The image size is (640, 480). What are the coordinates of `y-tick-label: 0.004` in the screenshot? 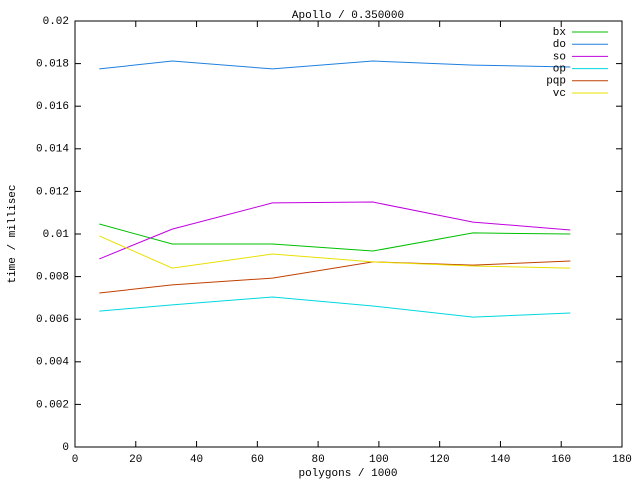 It's located at (52, 363).